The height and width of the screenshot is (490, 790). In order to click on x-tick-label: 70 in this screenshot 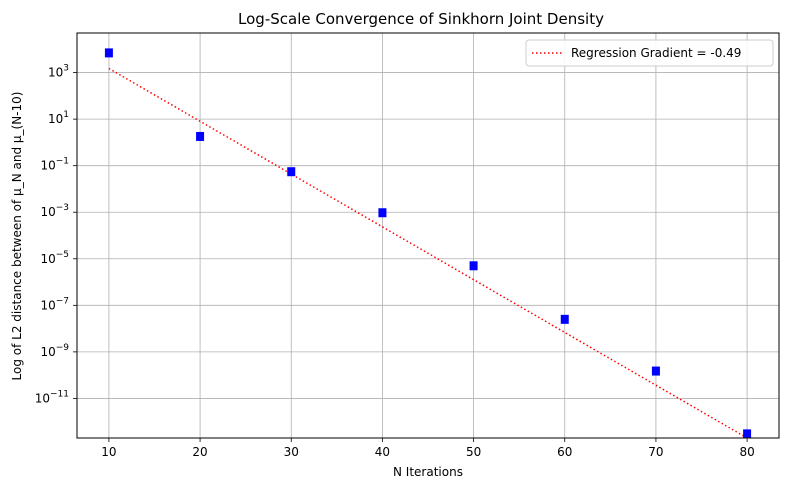, I will do `click(655, 452)`.